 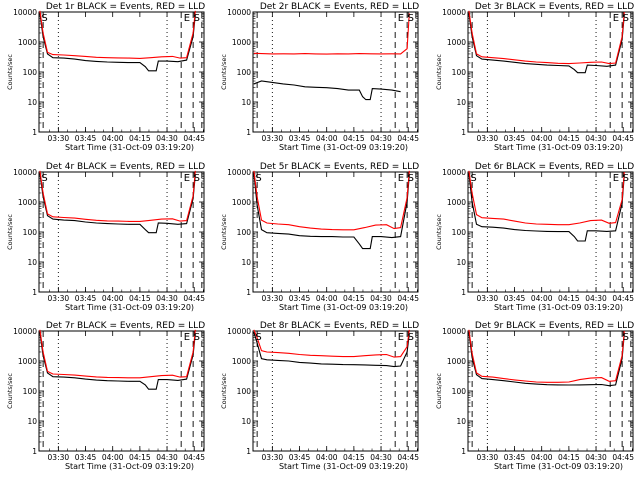 I want to click on panel-title: Det 8r BLACK = Events, RED = LLD, so click(x=339, y=326).